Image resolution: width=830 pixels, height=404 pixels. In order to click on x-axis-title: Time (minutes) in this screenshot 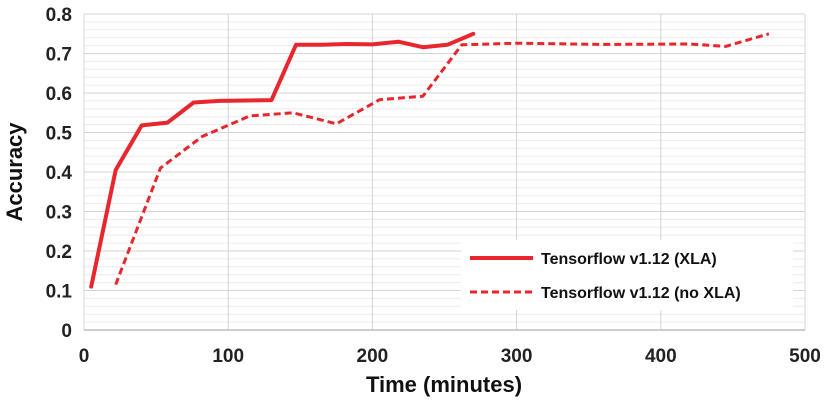, I will do `click(444, 384)`.